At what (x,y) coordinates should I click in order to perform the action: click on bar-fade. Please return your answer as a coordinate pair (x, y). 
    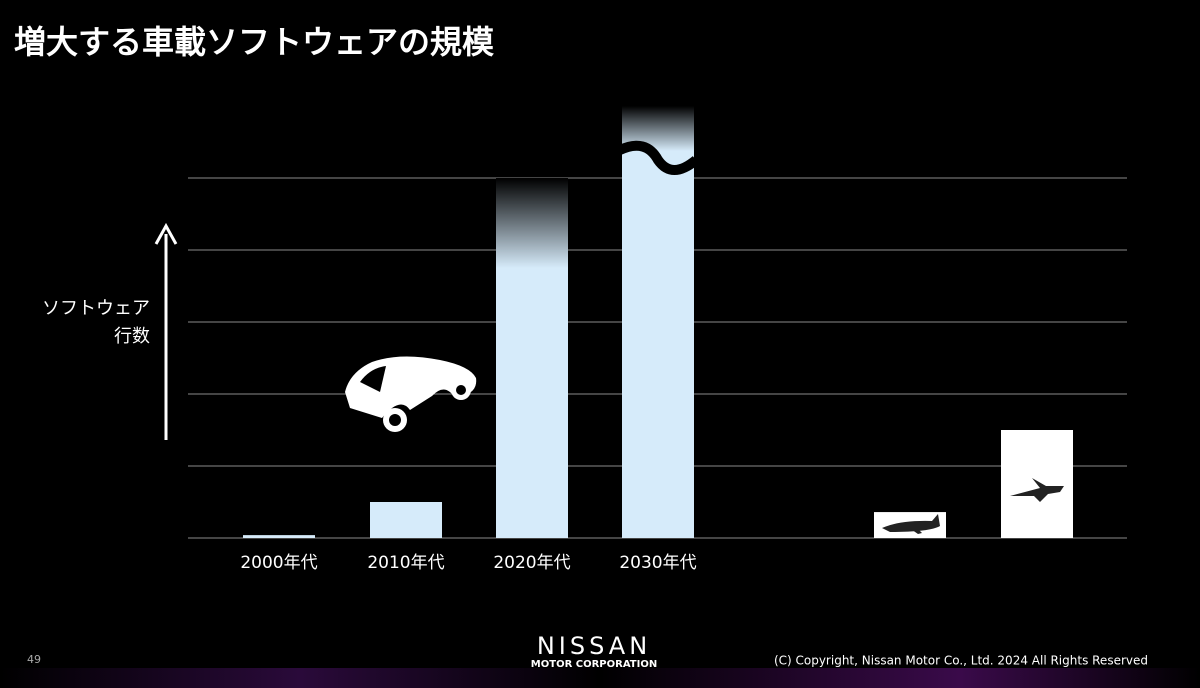
    Looking at the image, I should click on (532, 223).